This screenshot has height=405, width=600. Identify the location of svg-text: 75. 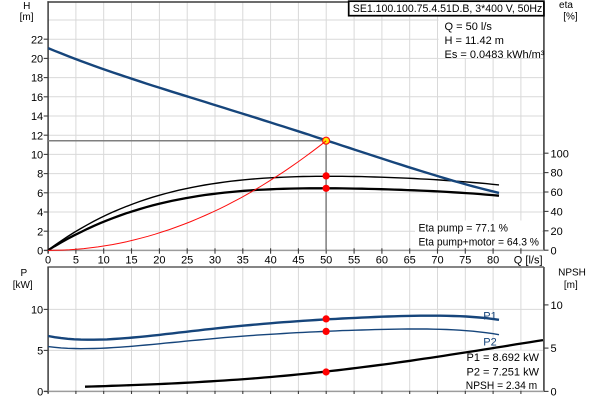
(465, 261).